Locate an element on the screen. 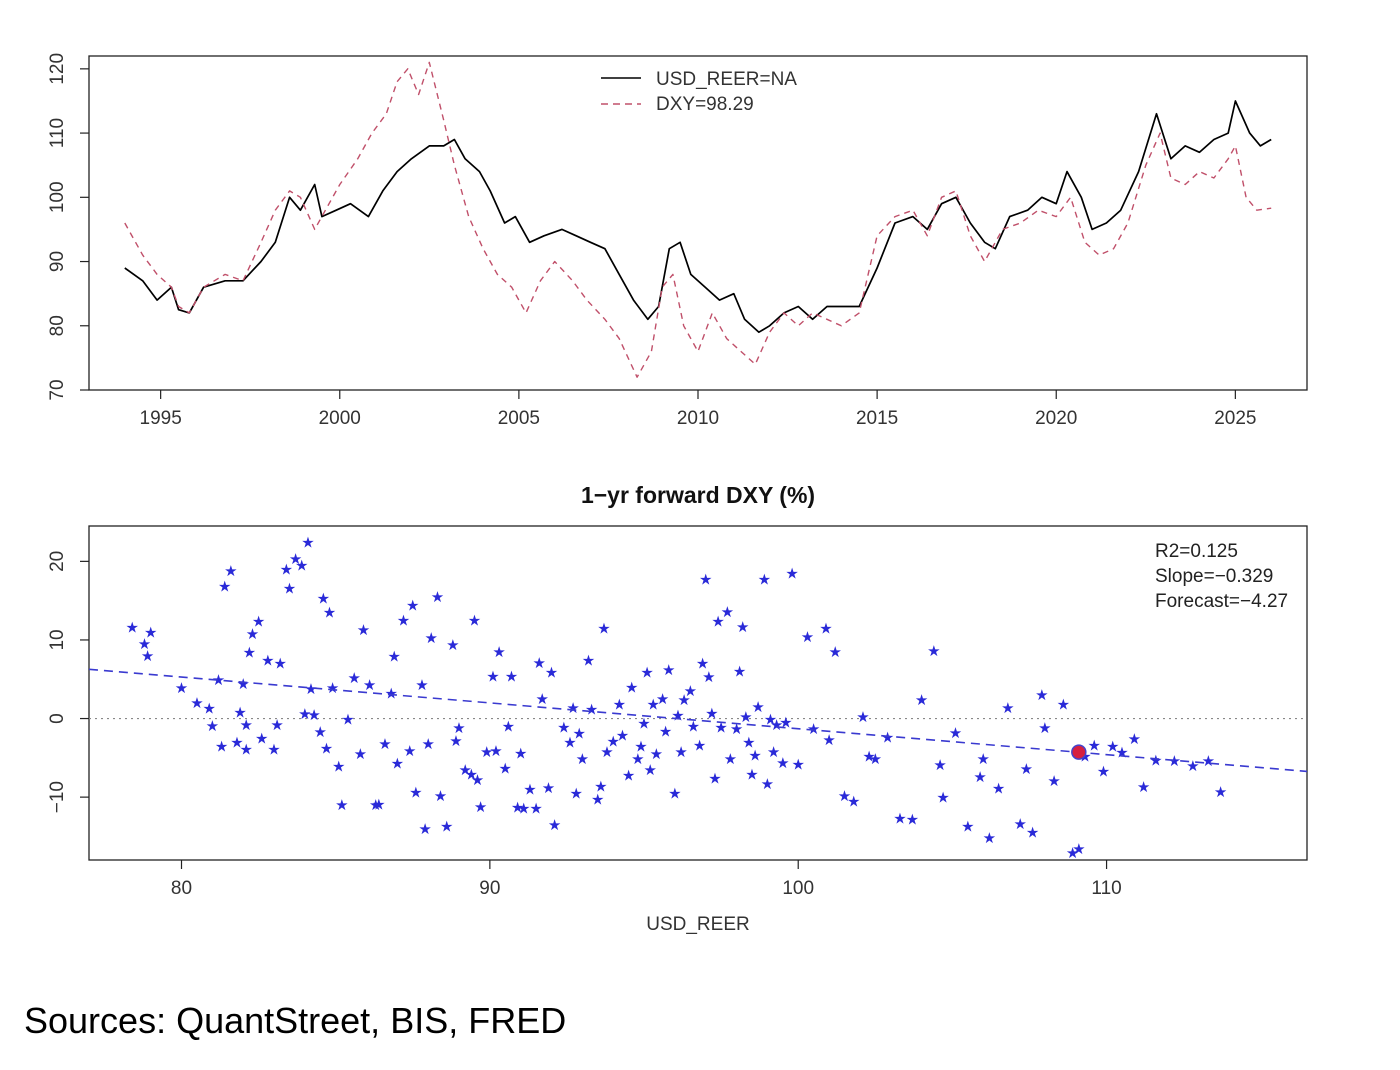 Image resolution: width=1400 pixels, height=1070 pixels. current-forecast-point is located at coordinates (1079, 752).